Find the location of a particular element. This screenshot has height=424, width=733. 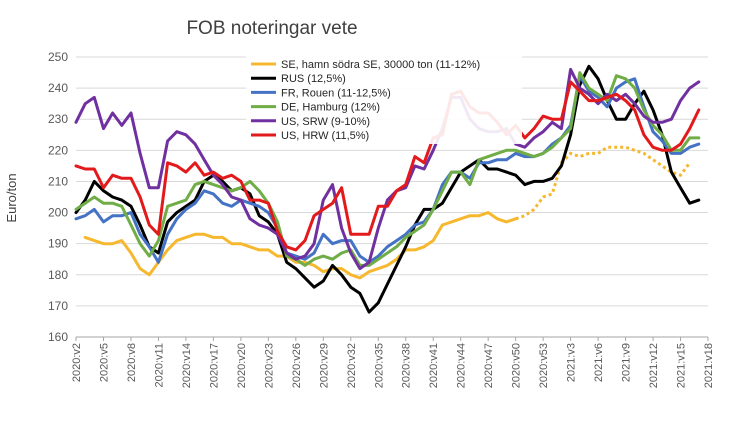

y-tick-label: 210 is located at coordinates (58, 181).